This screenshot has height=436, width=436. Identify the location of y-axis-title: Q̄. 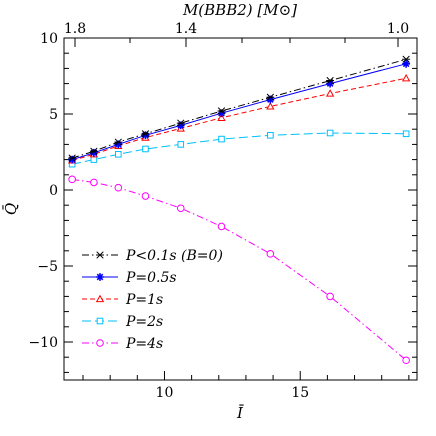
(11, 209).